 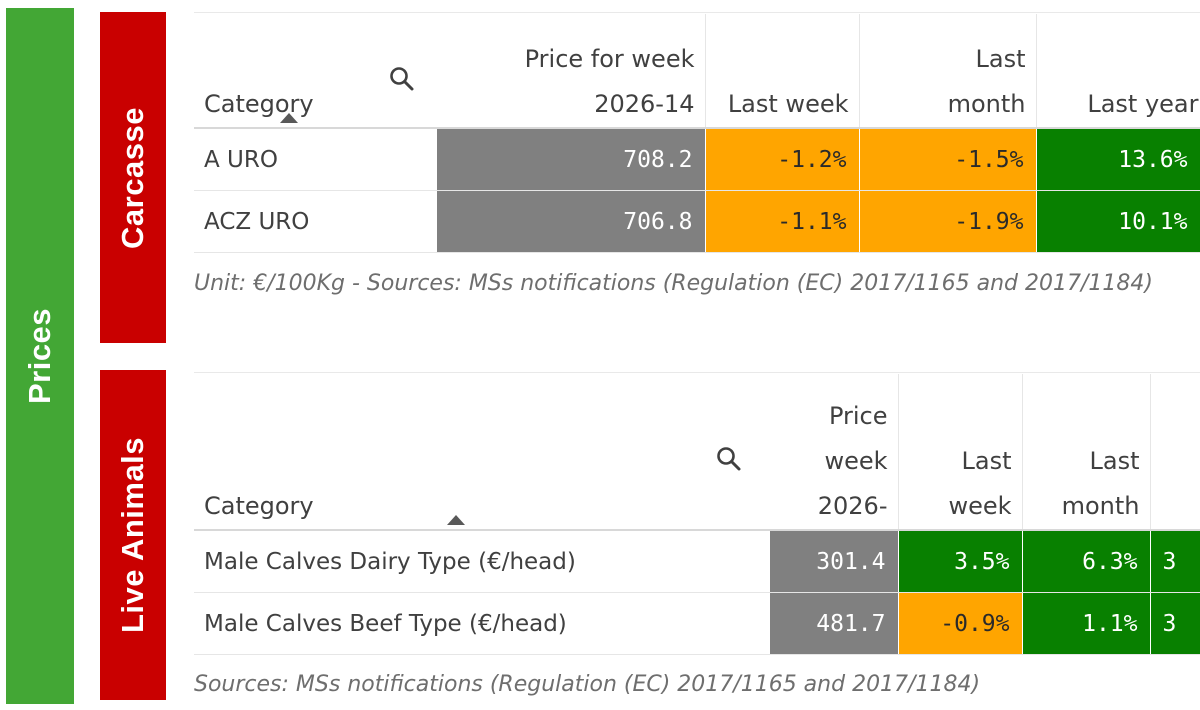 What do you see at coordinates (482, 452) in the screenshot?
I see `live-header-category: Category` at bounding box center [482, 452].